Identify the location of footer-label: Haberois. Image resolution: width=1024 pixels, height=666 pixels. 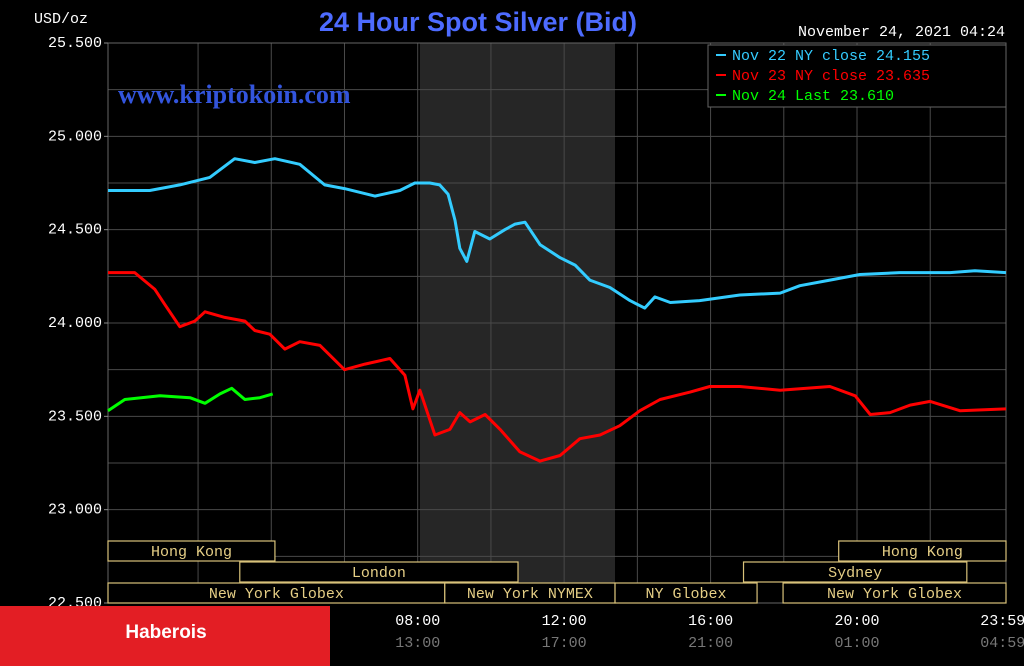
(165, 632).